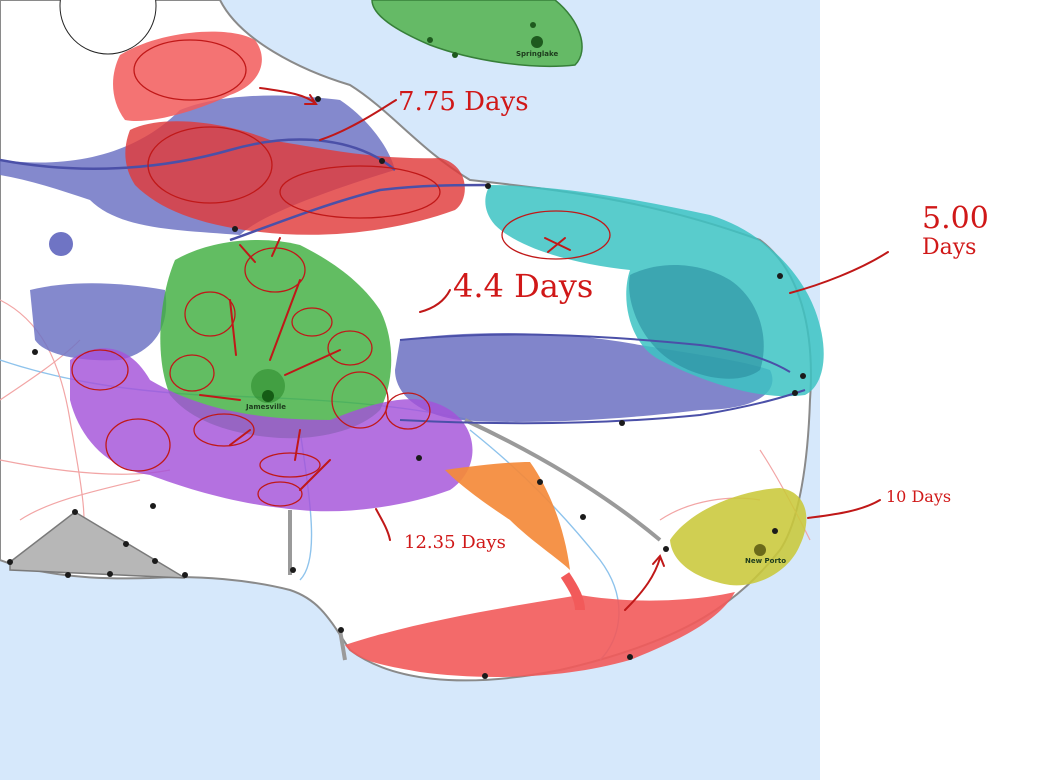  I want to click on new-porto-node, so click(760, 550).